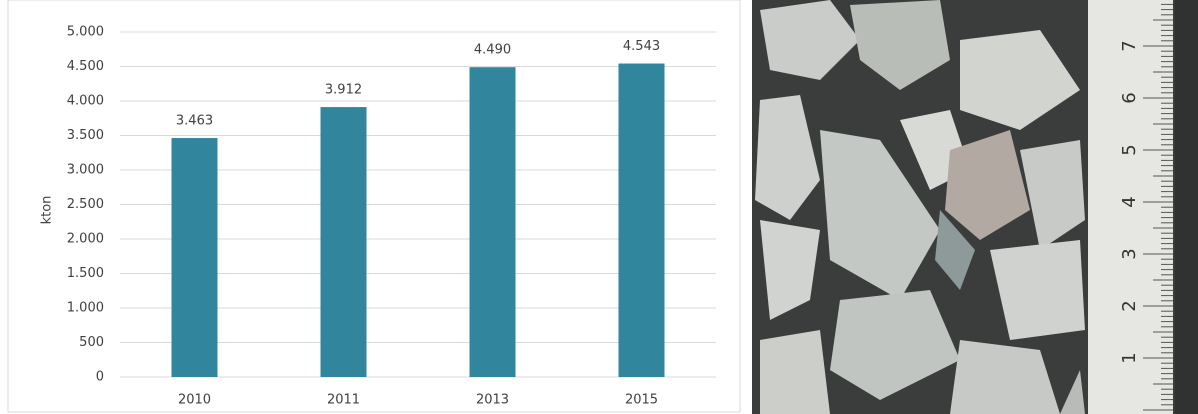 The height and width of the screenshot is (414, 1198). I want to click on x-tick-label: 2013, so click(492, 400).